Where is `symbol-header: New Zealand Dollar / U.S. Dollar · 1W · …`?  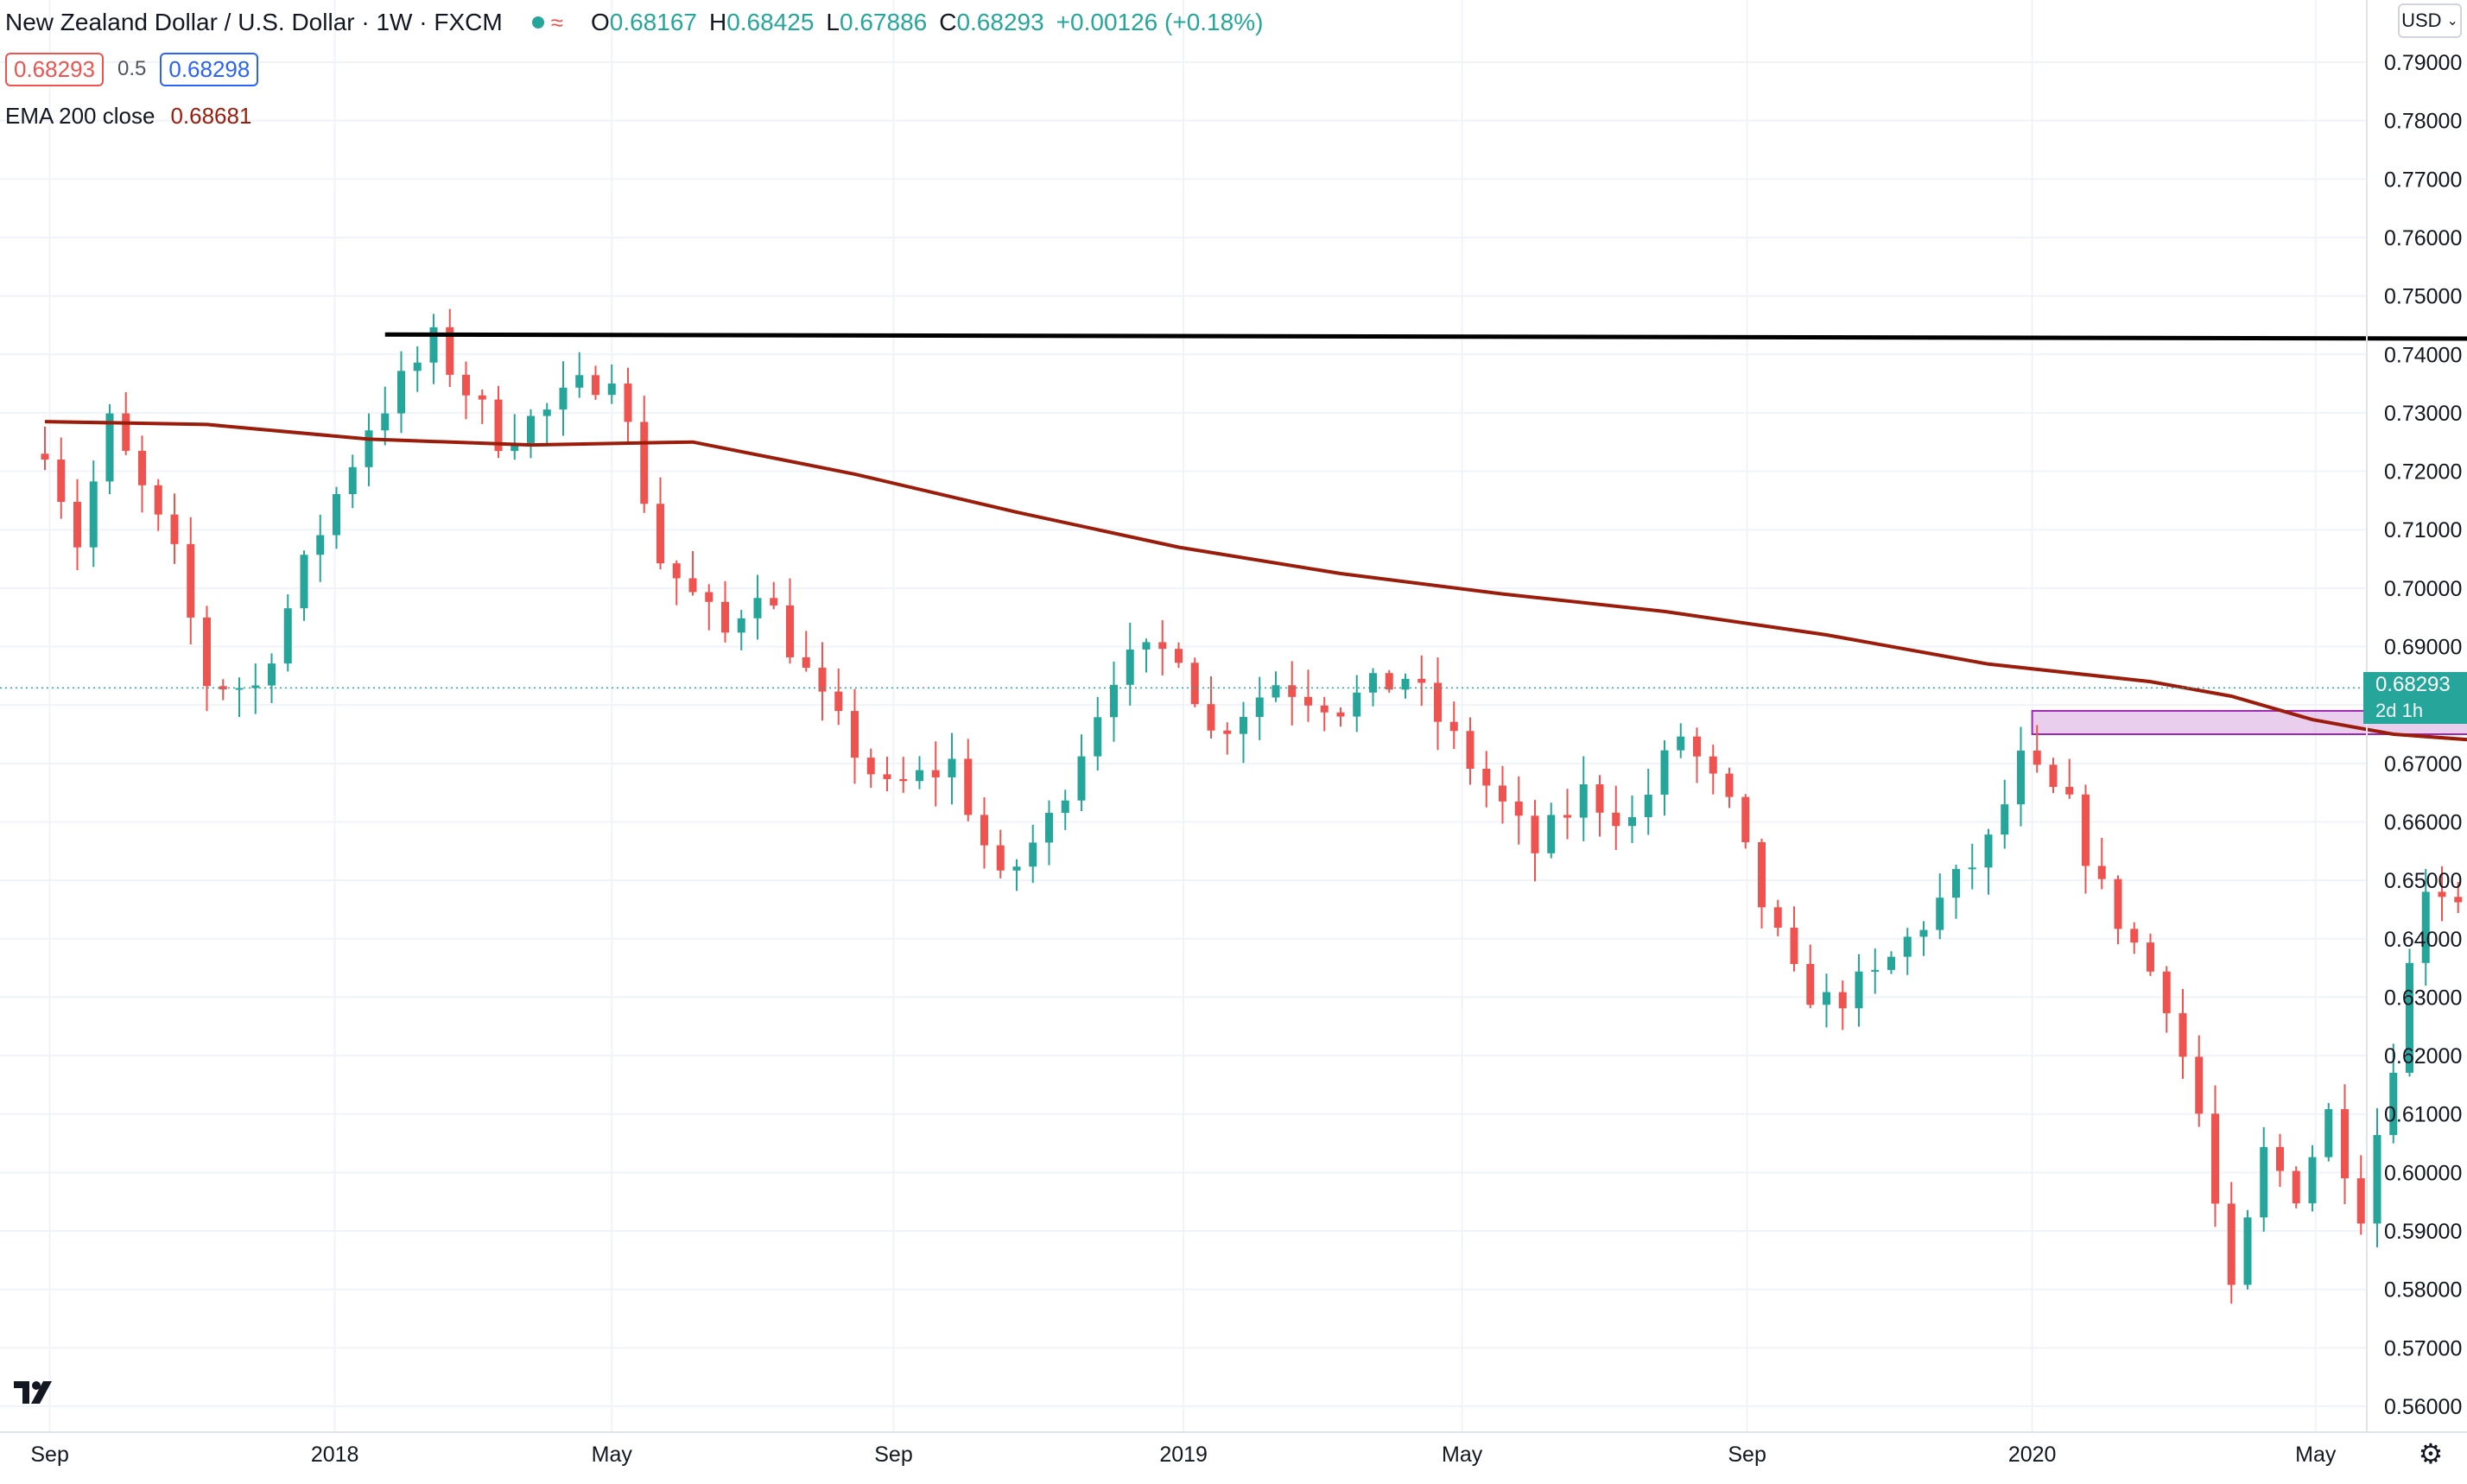 symbol-header: New Zealand Dollar / U.S. Dollar · 1W · … is located at coordinates (640, 22).